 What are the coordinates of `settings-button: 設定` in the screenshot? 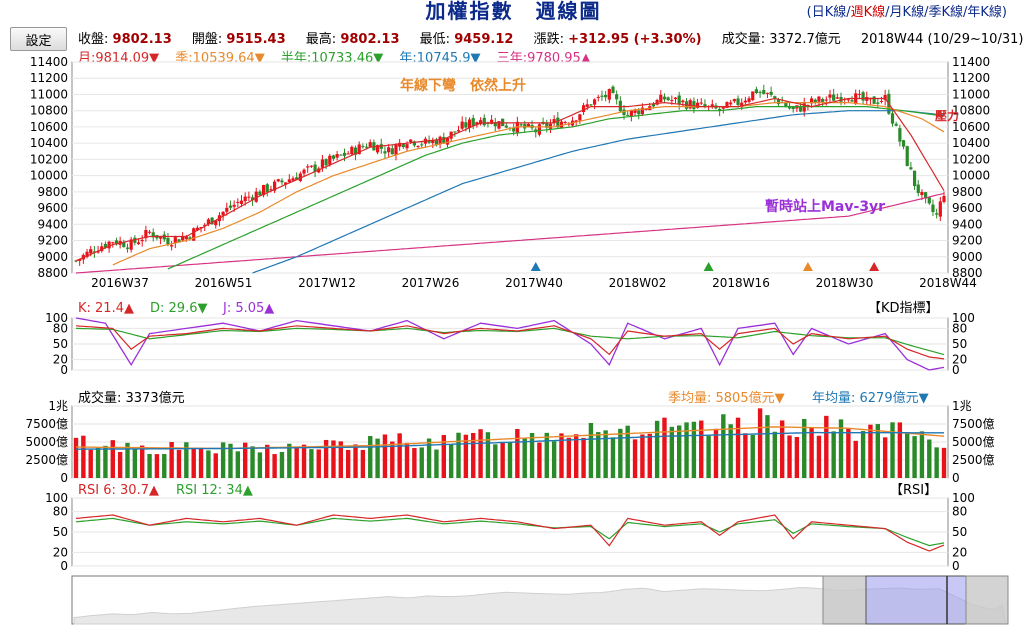 It's located at (38, 39).